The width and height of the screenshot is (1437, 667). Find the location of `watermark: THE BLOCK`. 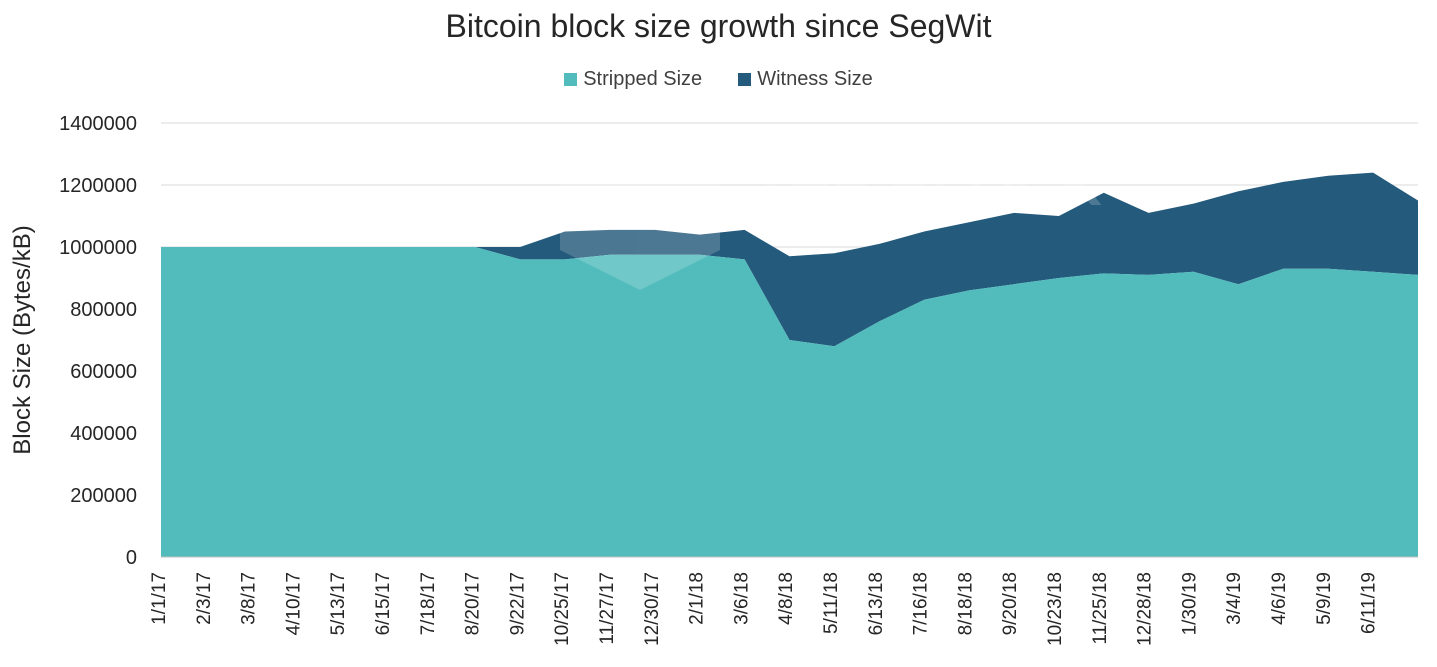

watermark: THE BLOCK is located at coordinates (831, 207).